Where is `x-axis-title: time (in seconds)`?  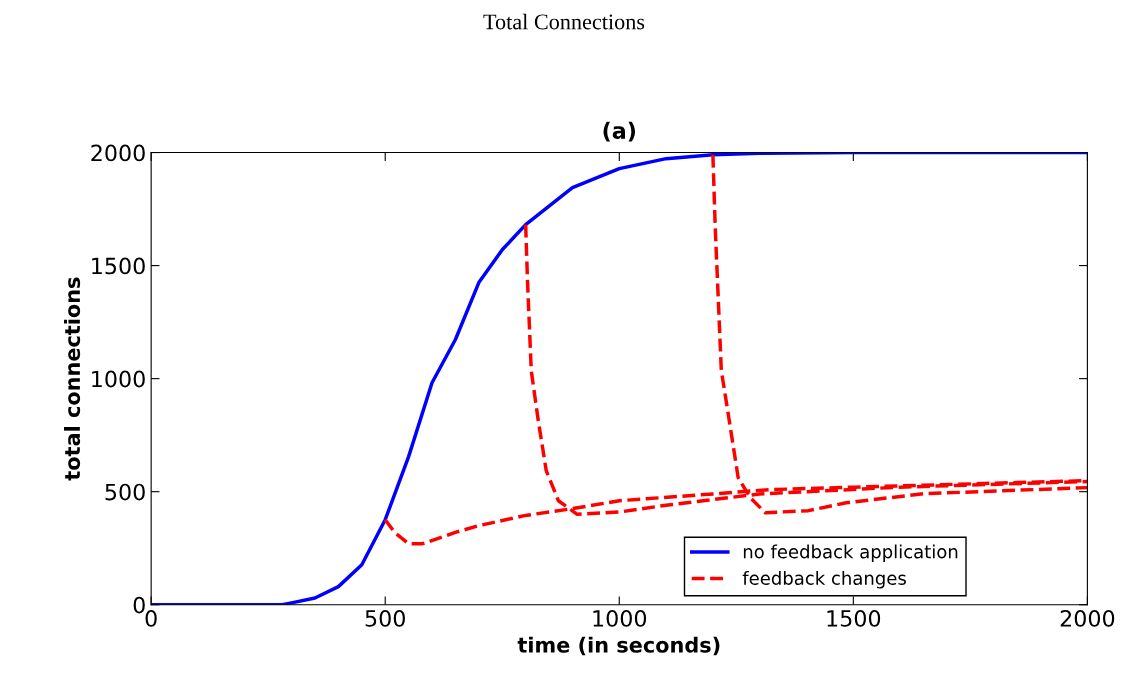
x-axis-title: time (in seconds) is located at coordinates (618, 646).